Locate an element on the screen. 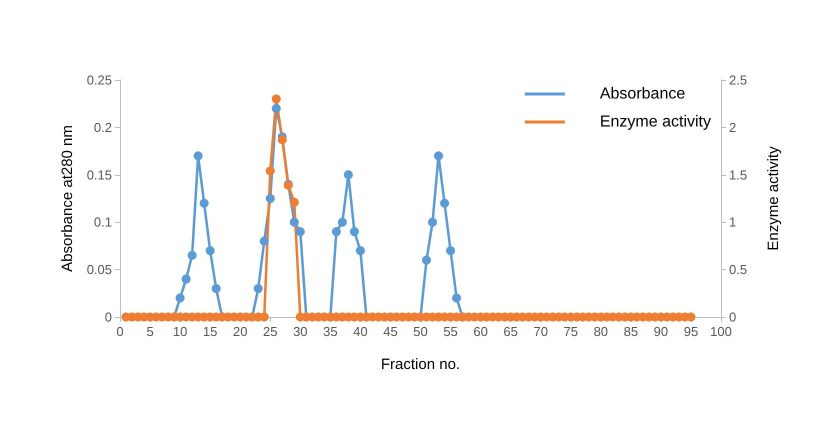 Image resolution: width=819 pixels, height=430 pixels. x-tick-label: 30 is located at coordinates (300, 331).